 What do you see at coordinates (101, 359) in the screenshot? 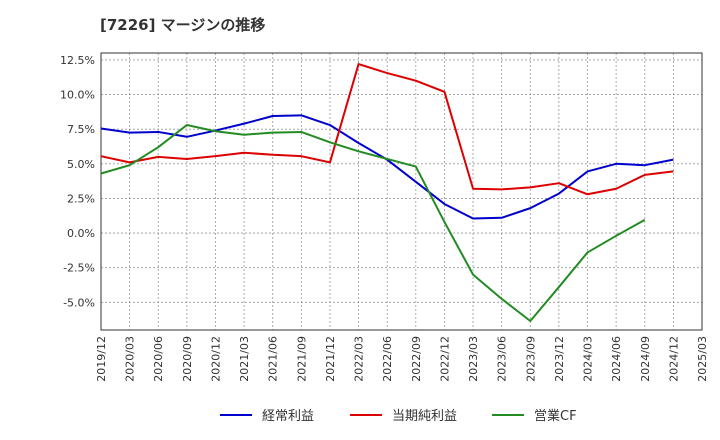
I see `x-tick-label: 2019/12` at bounding box center [101, 359].